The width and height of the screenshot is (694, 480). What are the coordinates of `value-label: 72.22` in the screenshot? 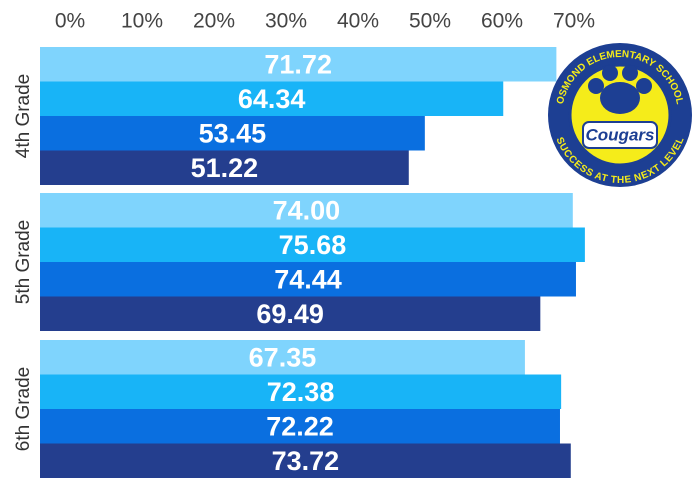 It's located at (300, 426).